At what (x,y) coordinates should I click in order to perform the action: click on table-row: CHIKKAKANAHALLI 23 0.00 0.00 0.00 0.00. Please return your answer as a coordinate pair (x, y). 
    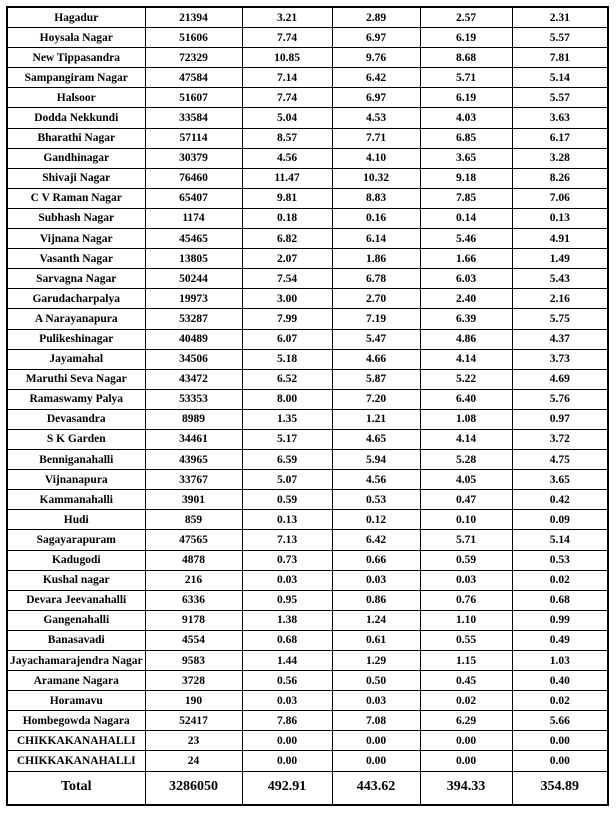
    Looking at the image, I should click on (307, 741).